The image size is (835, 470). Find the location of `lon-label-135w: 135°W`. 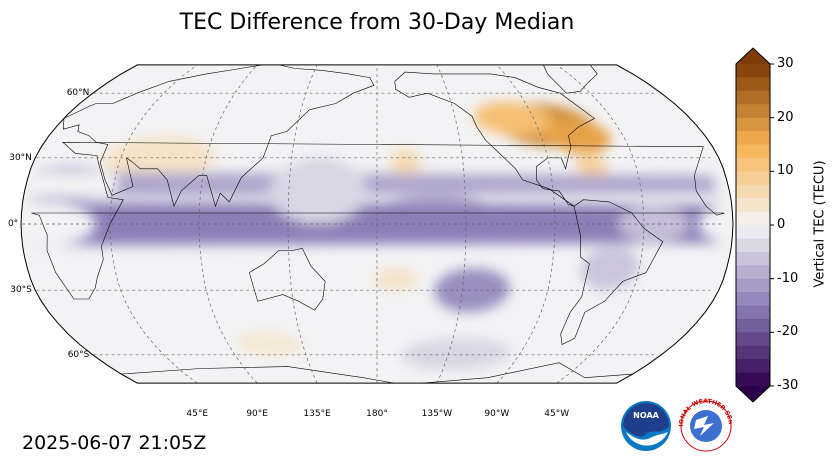

lon-label-135w: 135°W is located at coordinates (437, 414).